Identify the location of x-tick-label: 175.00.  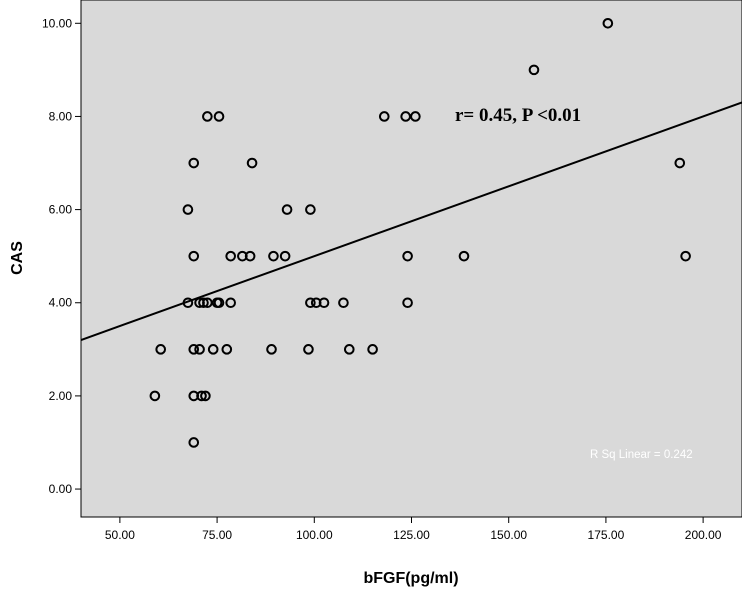
(606, 535).